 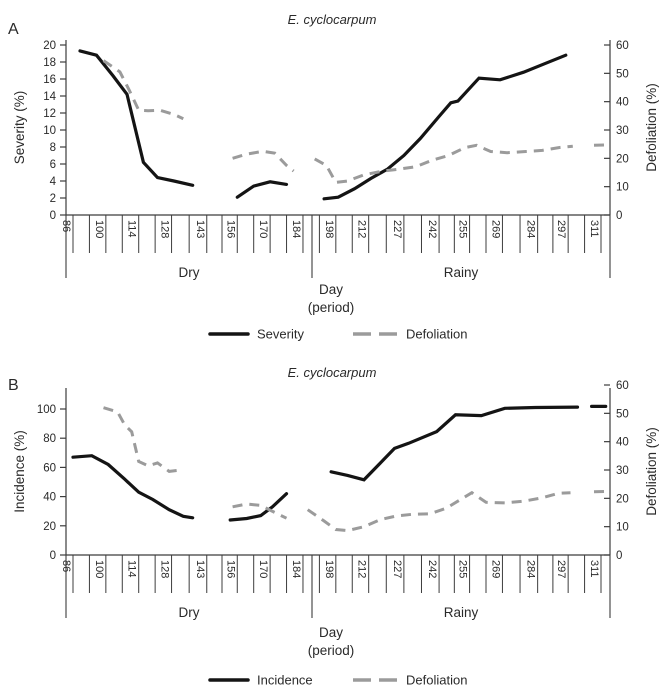 What do you see at coordinates (53, 182) in the screenshot?
I see `left-axis-tick-label: 4` at bounding box center [53, 182].